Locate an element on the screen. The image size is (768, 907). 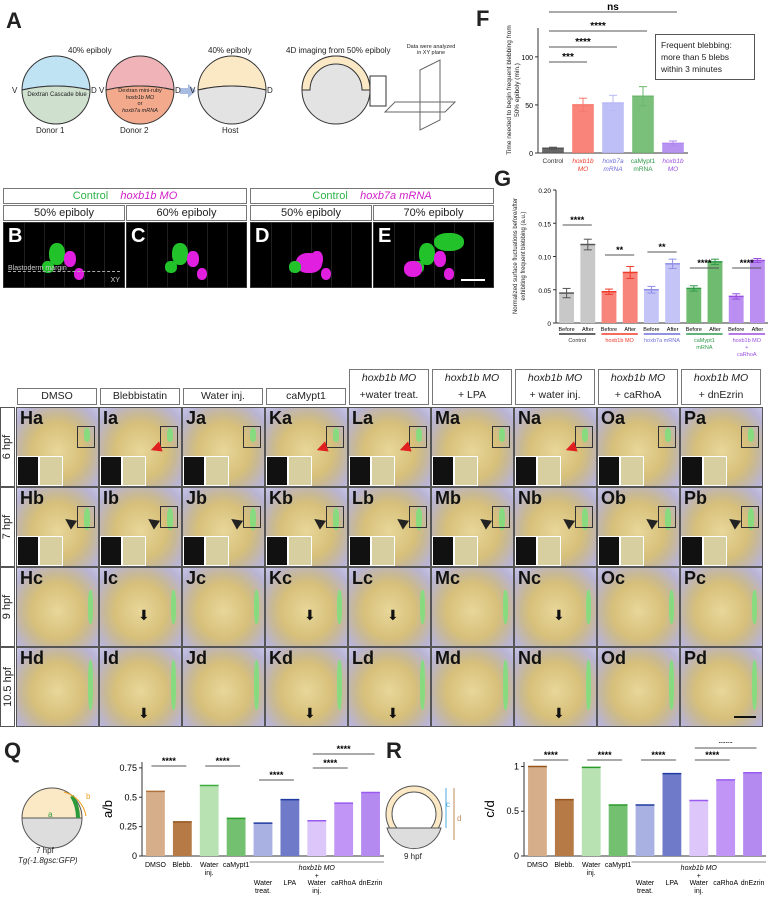
embryo-image: Hc is located at coordinates (57, 607).